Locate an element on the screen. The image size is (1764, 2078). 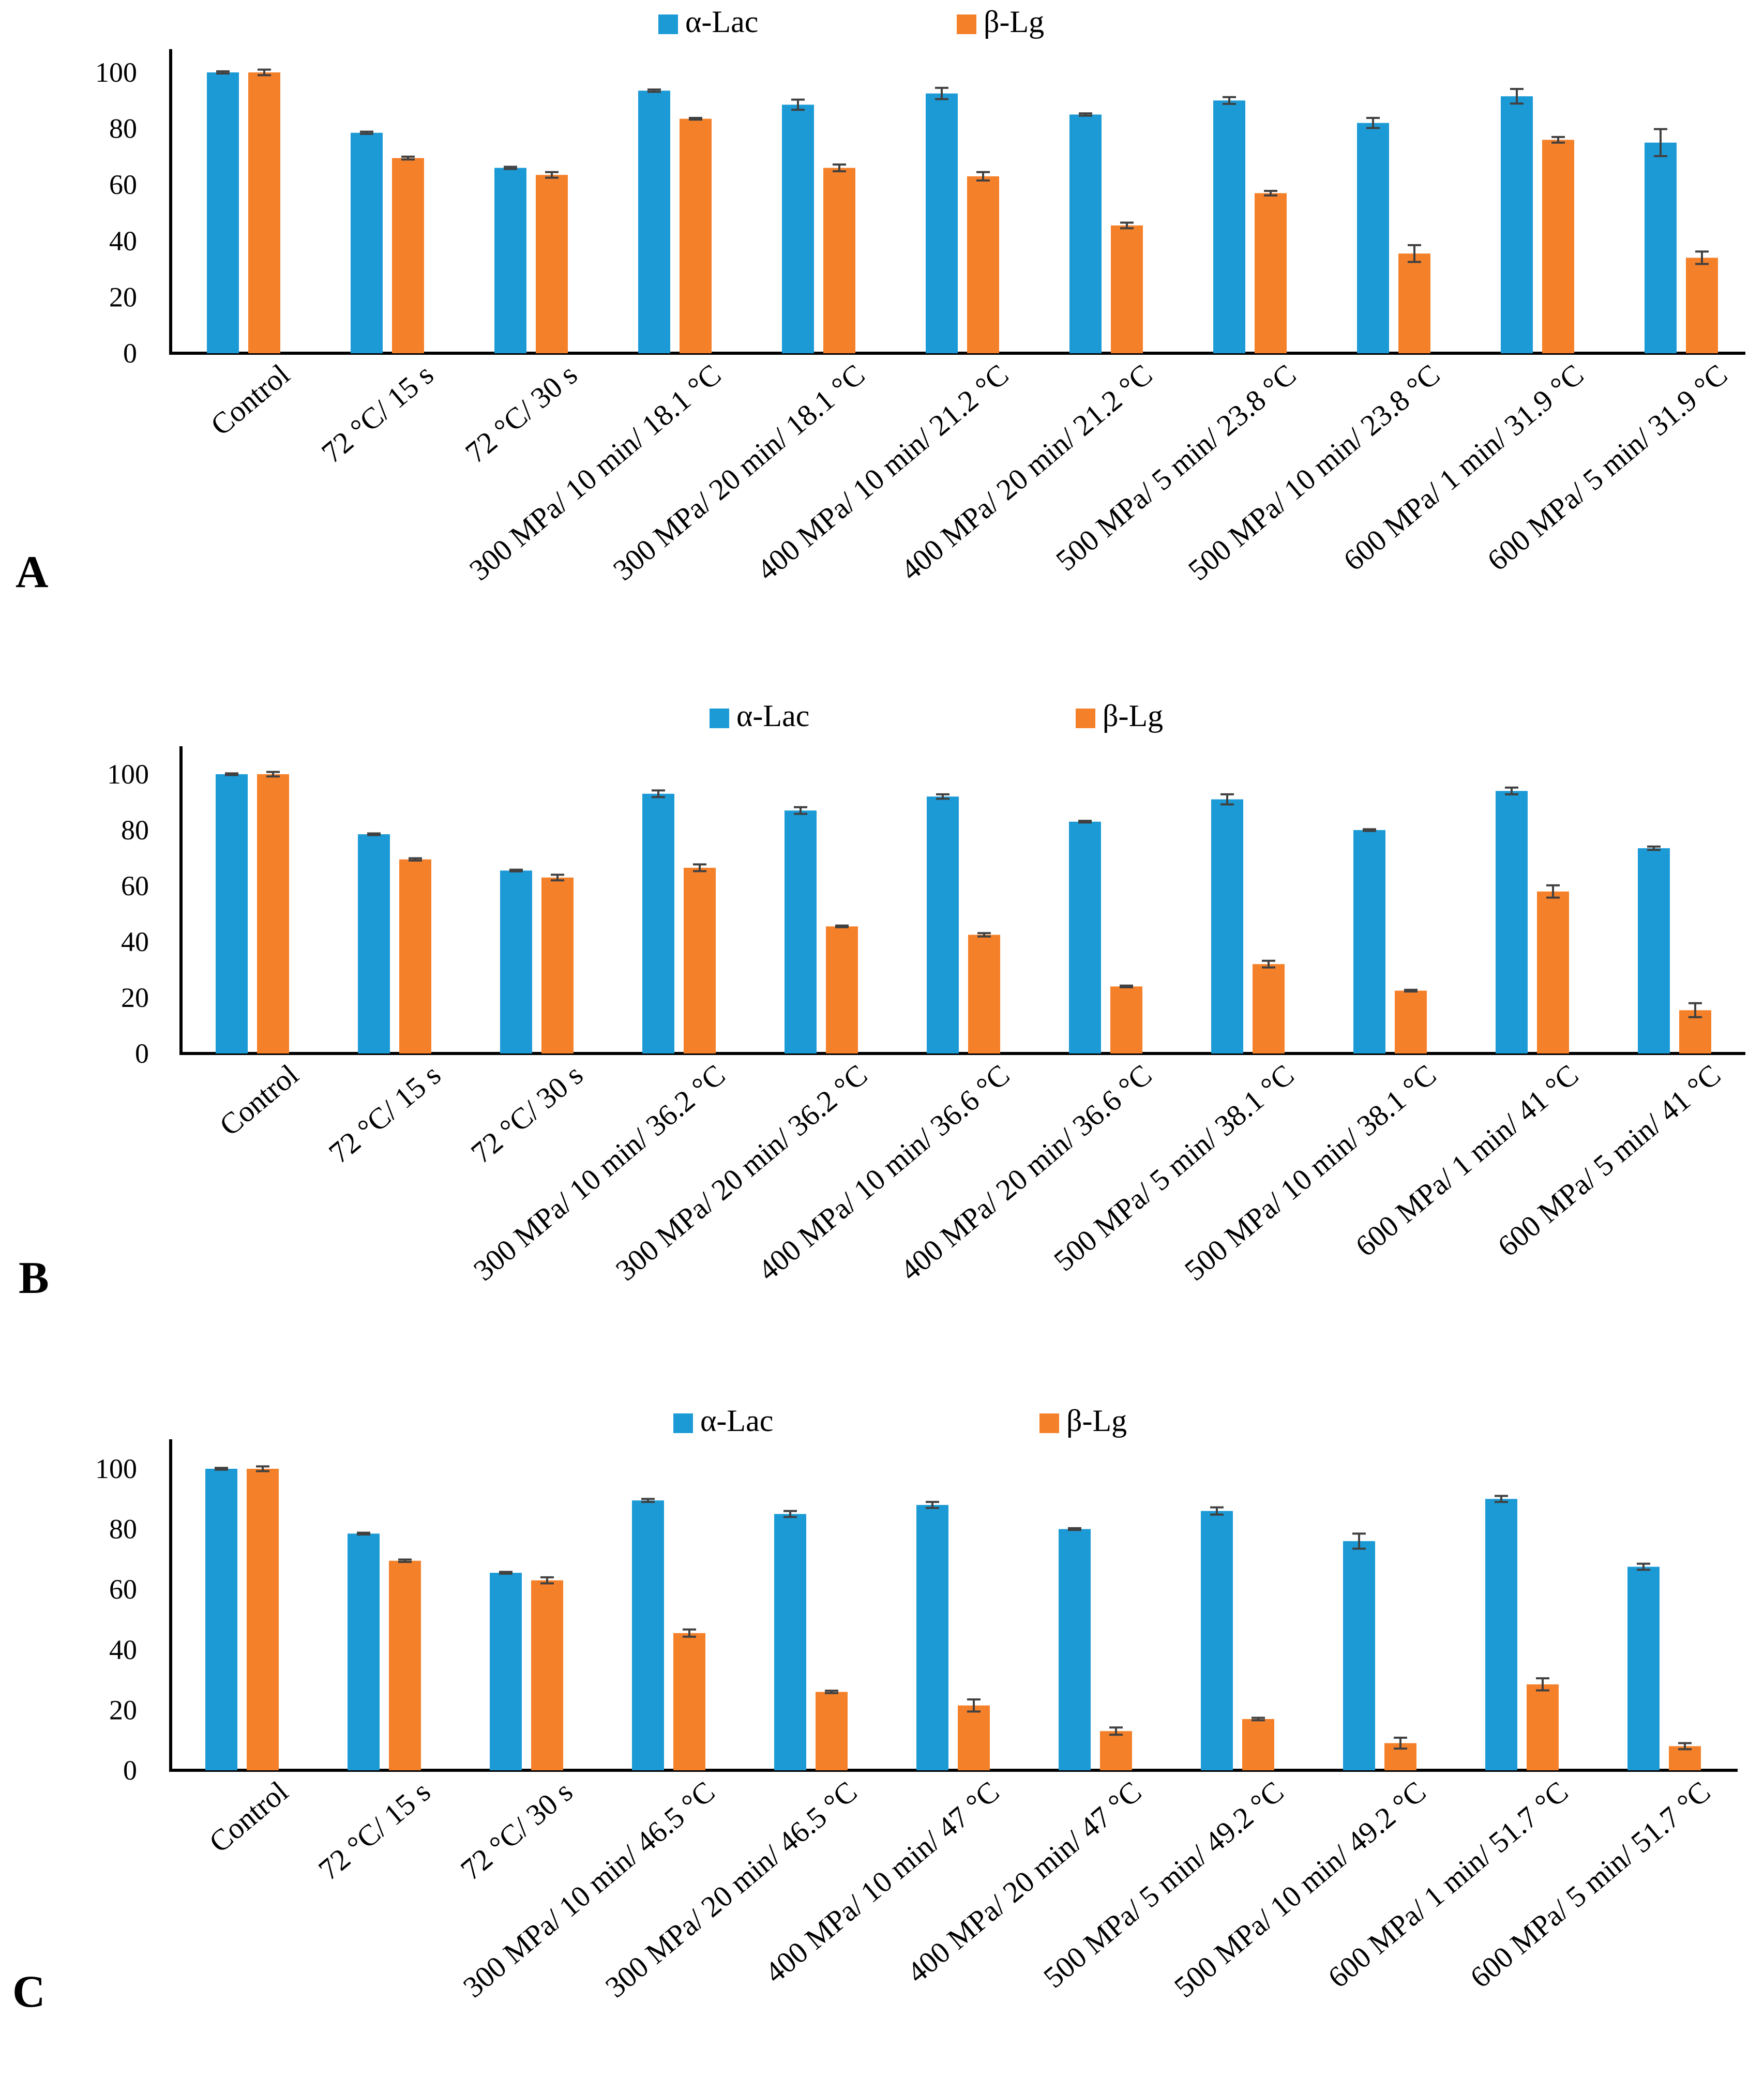
x-category-label: 600 MPa/ 5 min/ 31.9 °C is located at coordinates (1607, 467).